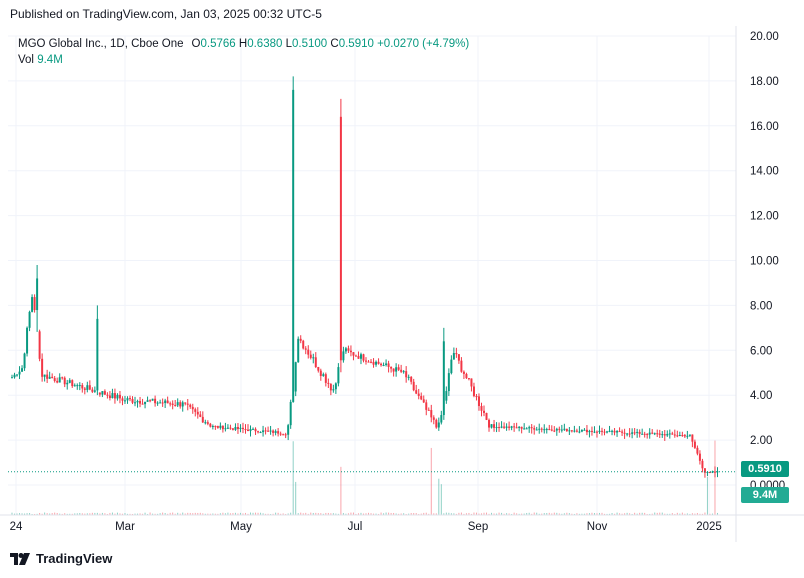  What do you see at coordinates (761, 306) in the screenshot?
I see `y-tick-label: 8.00` at bounding box center [761, 306].